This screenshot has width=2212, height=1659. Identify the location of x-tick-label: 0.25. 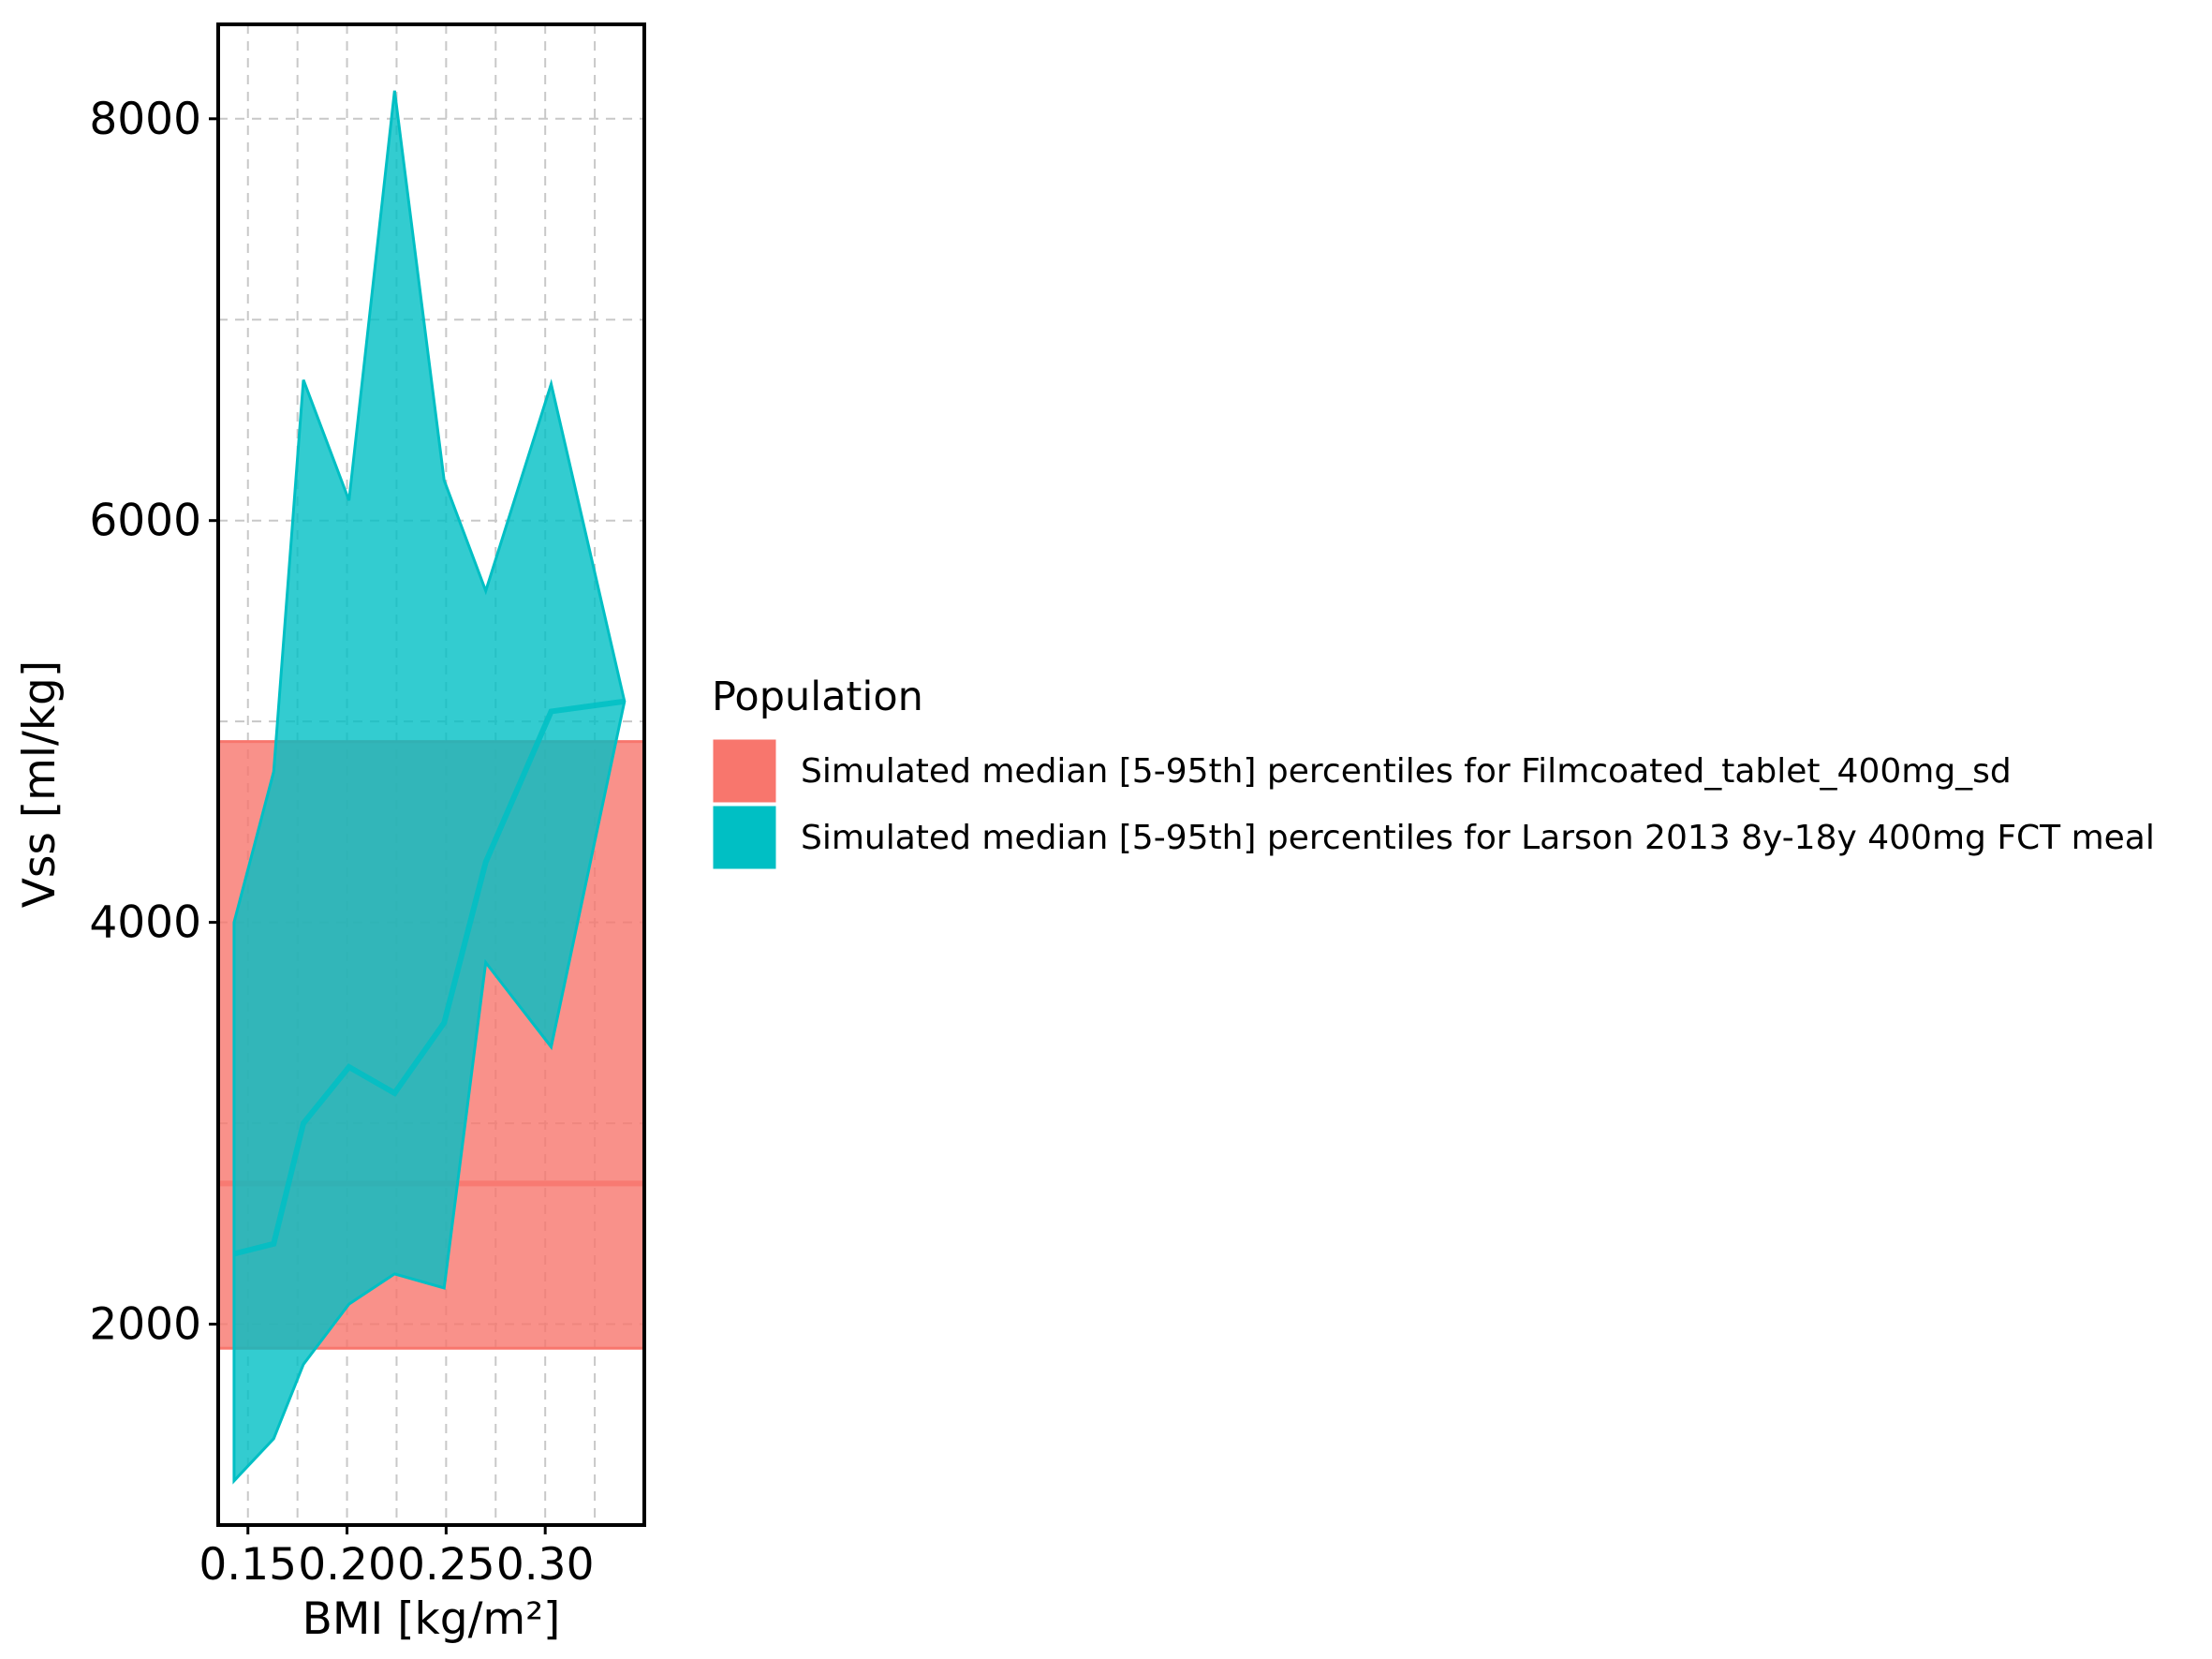
(446, 1565).